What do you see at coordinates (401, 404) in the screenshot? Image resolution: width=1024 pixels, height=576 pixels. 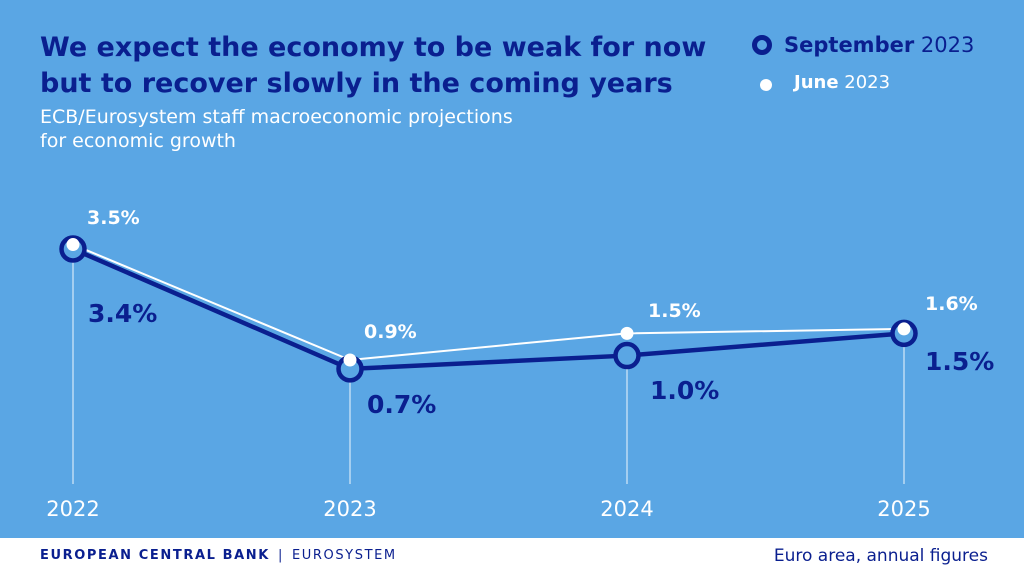 I see `september-data-label-2023: 0.7%` at bounding box center [401, 404].